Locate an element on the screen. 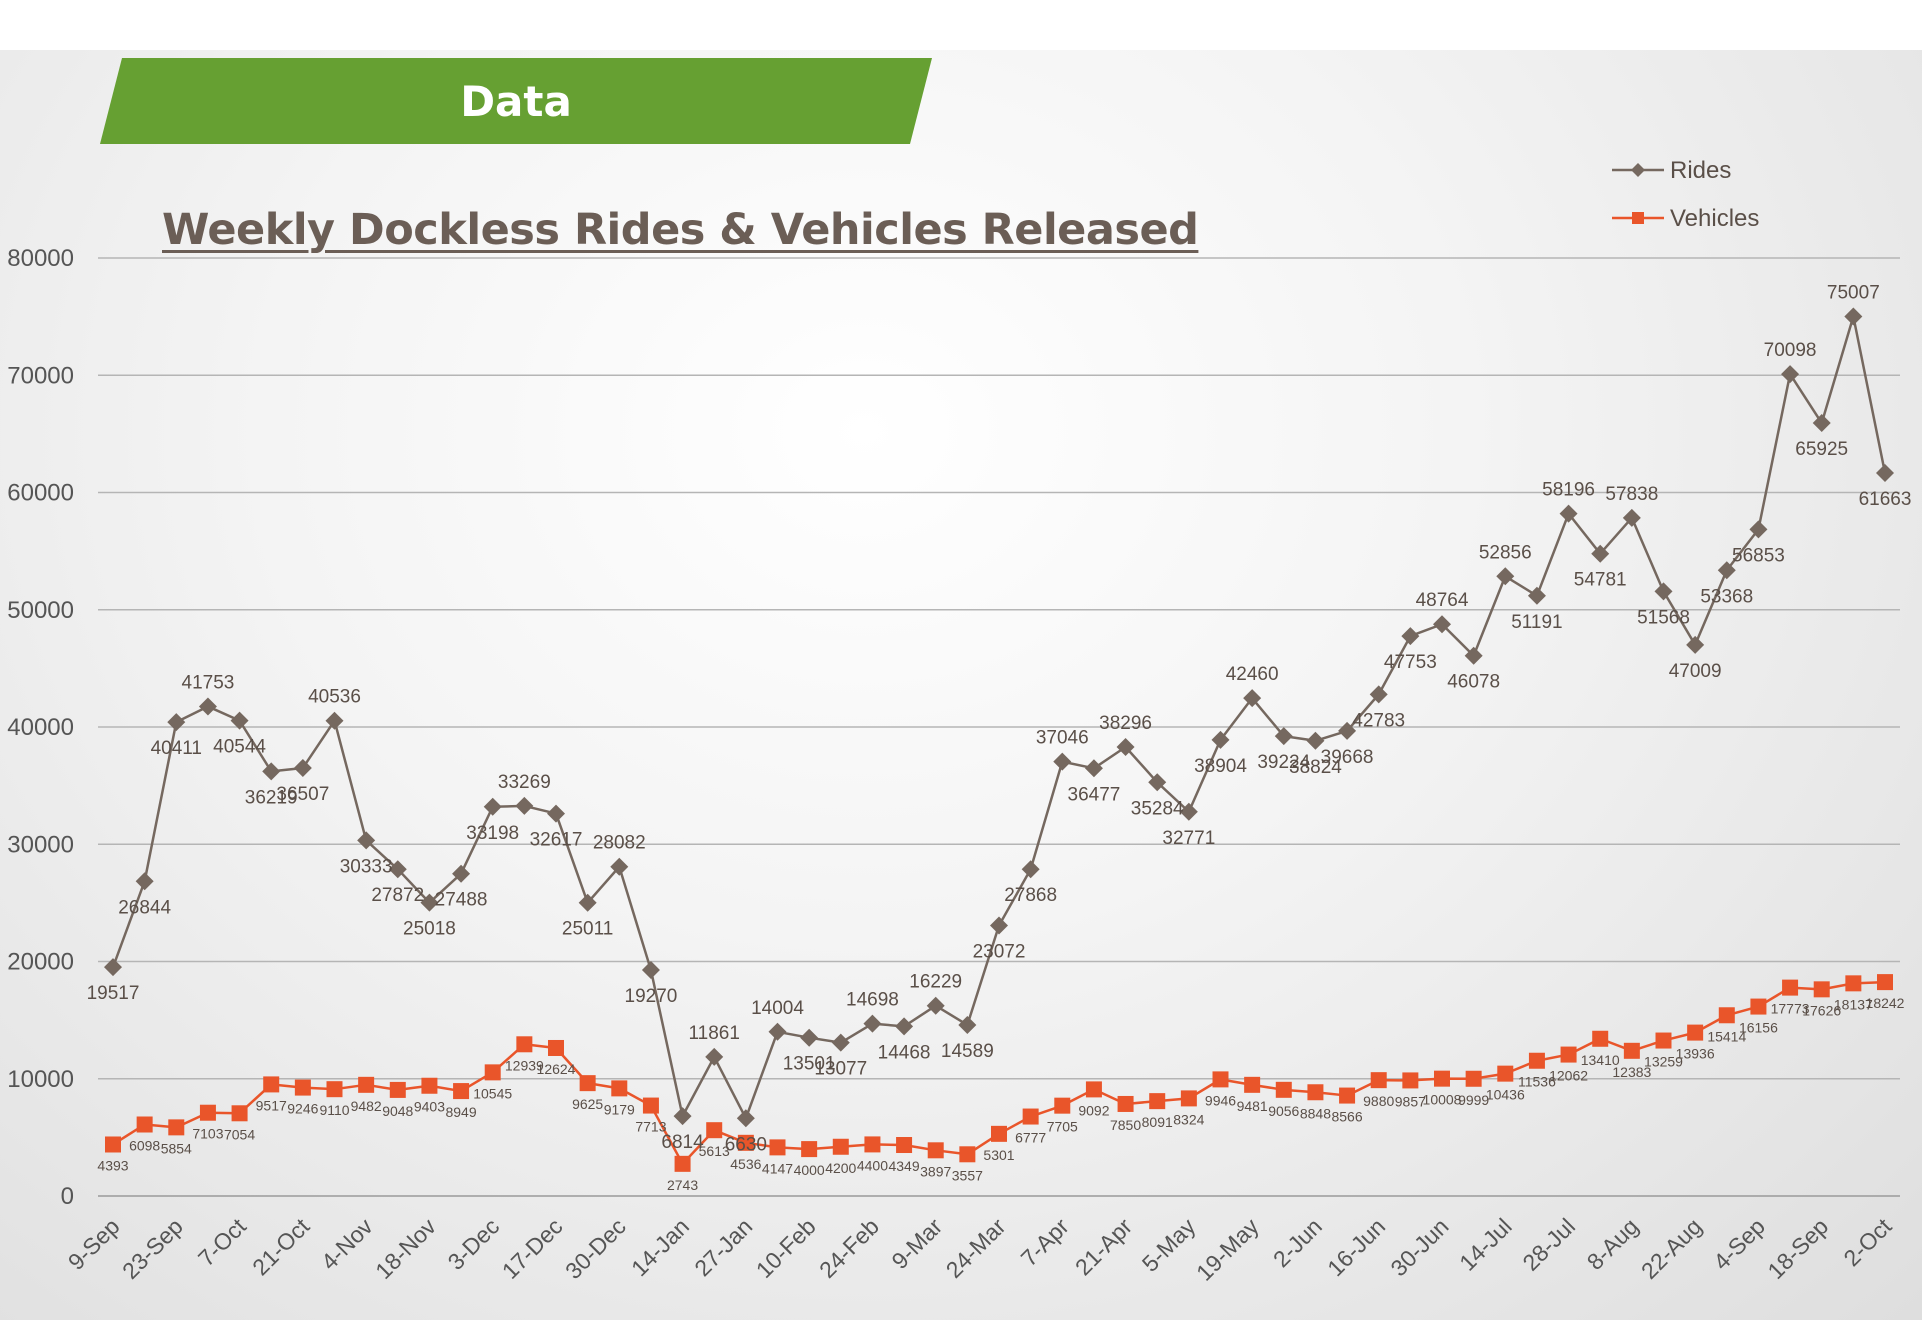 Image resolution: width=1922 pixels, height=1320 pixels. vehicles-data-label: 9517 is located at coordinates (271, 1105).